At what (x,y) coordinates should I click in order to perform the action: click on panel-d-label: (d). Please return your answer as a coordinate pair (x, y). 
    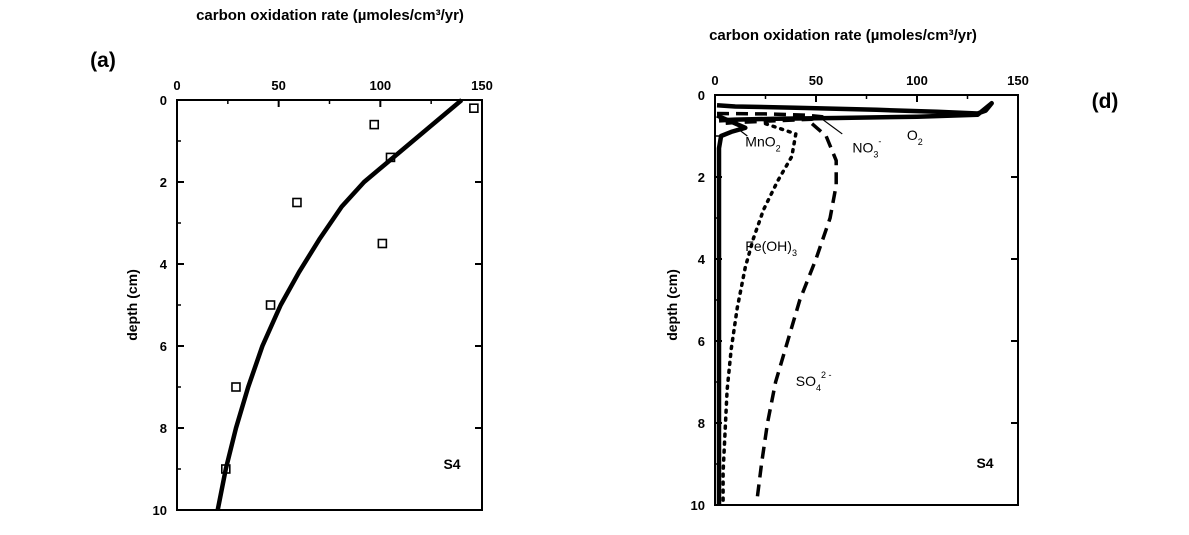
    Looking at the image, I should click on (1105, 101).